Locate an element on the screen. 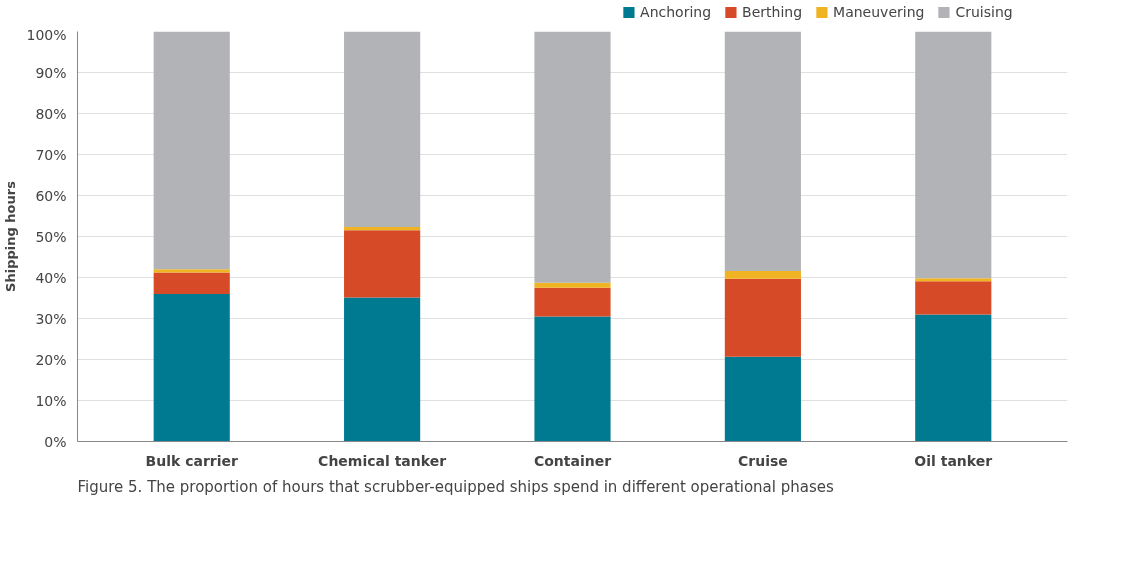  legend-label: Anchoring is located at coordinates (676, 12).